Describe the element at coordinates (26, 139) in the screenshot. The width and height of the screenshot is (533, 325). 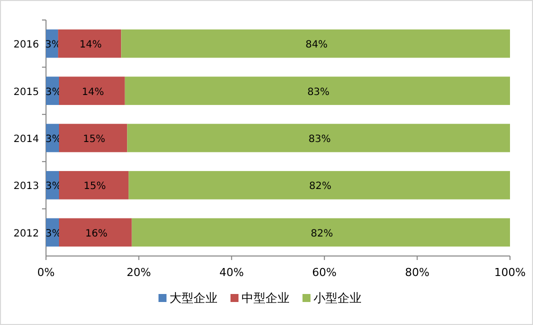
I see `y-tick-label: 2014` at that location.